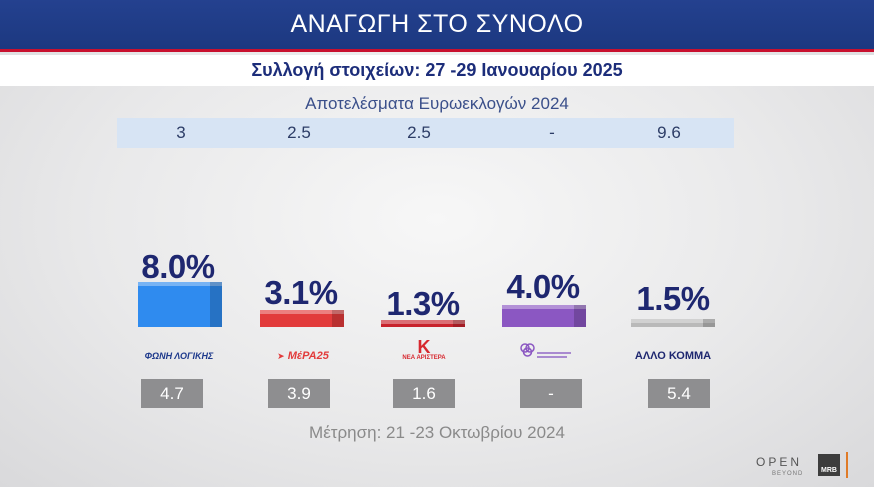 Image resolution: width=874 pixels, height=487 pixels. I want to click on previous-poll-value: 4.7, so click(172, 393).